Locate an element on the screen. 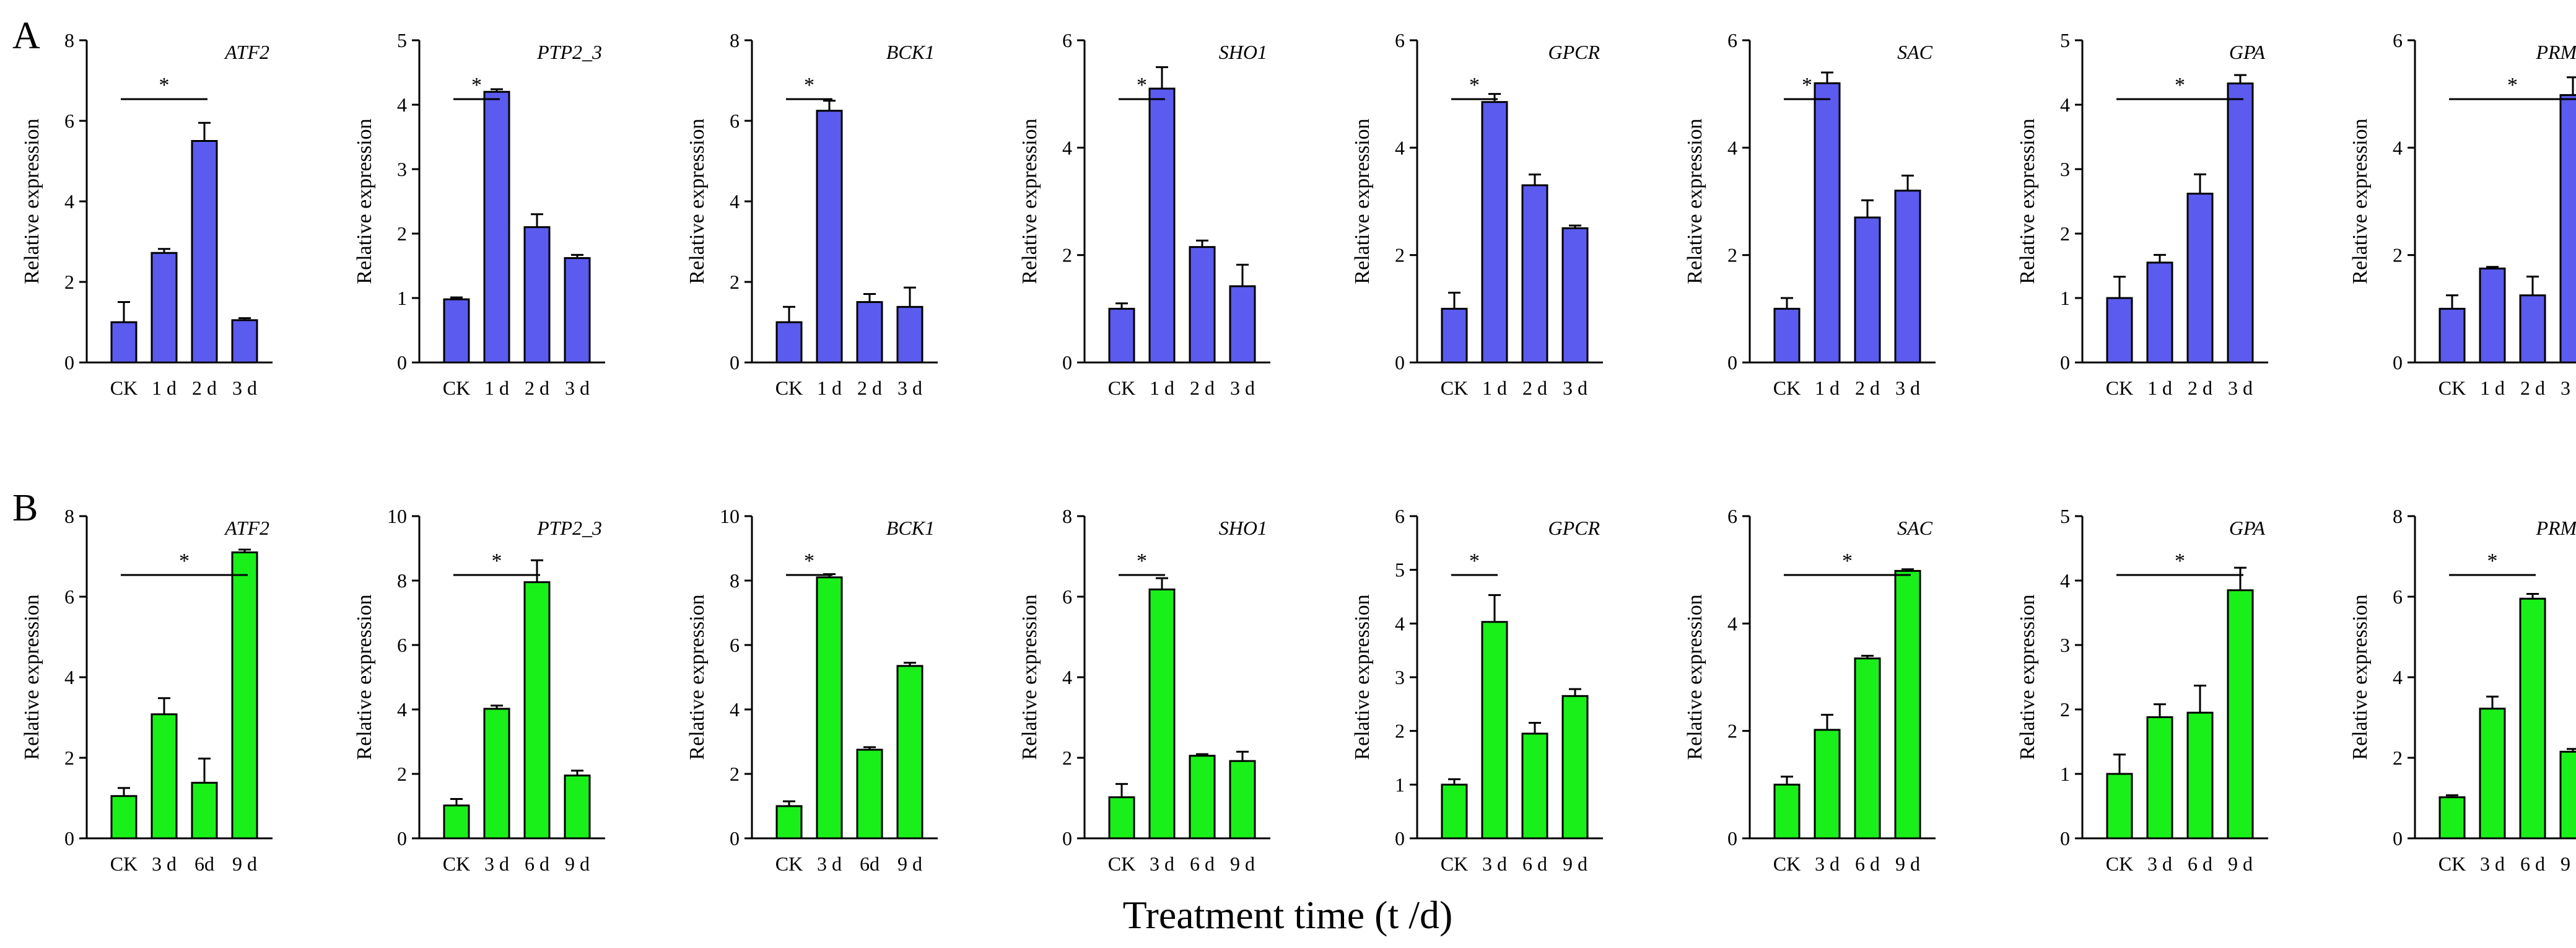 This screenshot has width=2576, height=948. gene-title: SAC is located at coordinates (1915, 52).